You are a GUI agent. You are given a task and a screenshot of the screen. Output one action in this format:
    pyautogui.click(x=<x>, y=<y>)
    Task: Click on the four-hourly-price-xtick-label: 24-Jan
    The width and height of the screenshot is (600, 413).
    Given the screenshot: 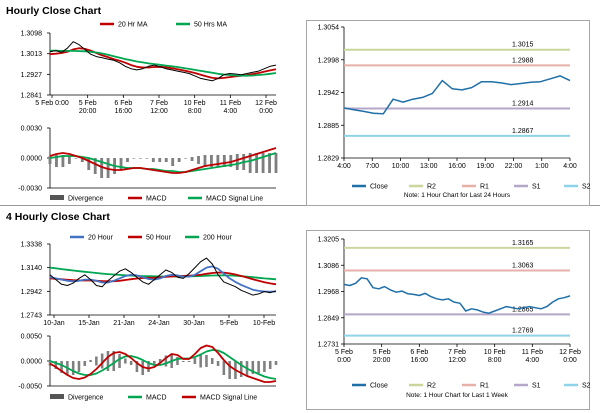 What is the action you would take?
    pyautogui.click(x=159, y=323)
    